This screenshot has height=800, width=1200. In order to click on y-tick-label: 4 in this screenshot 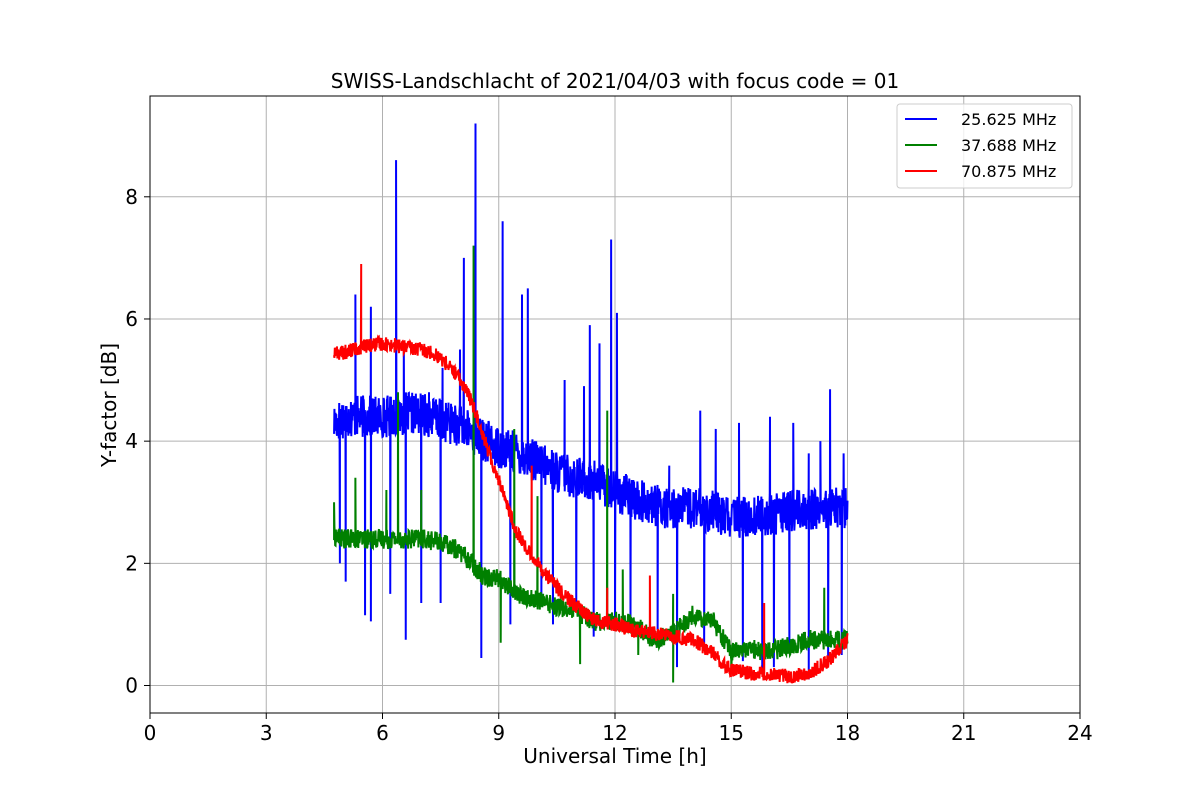, I will do `click(131, 441)`.